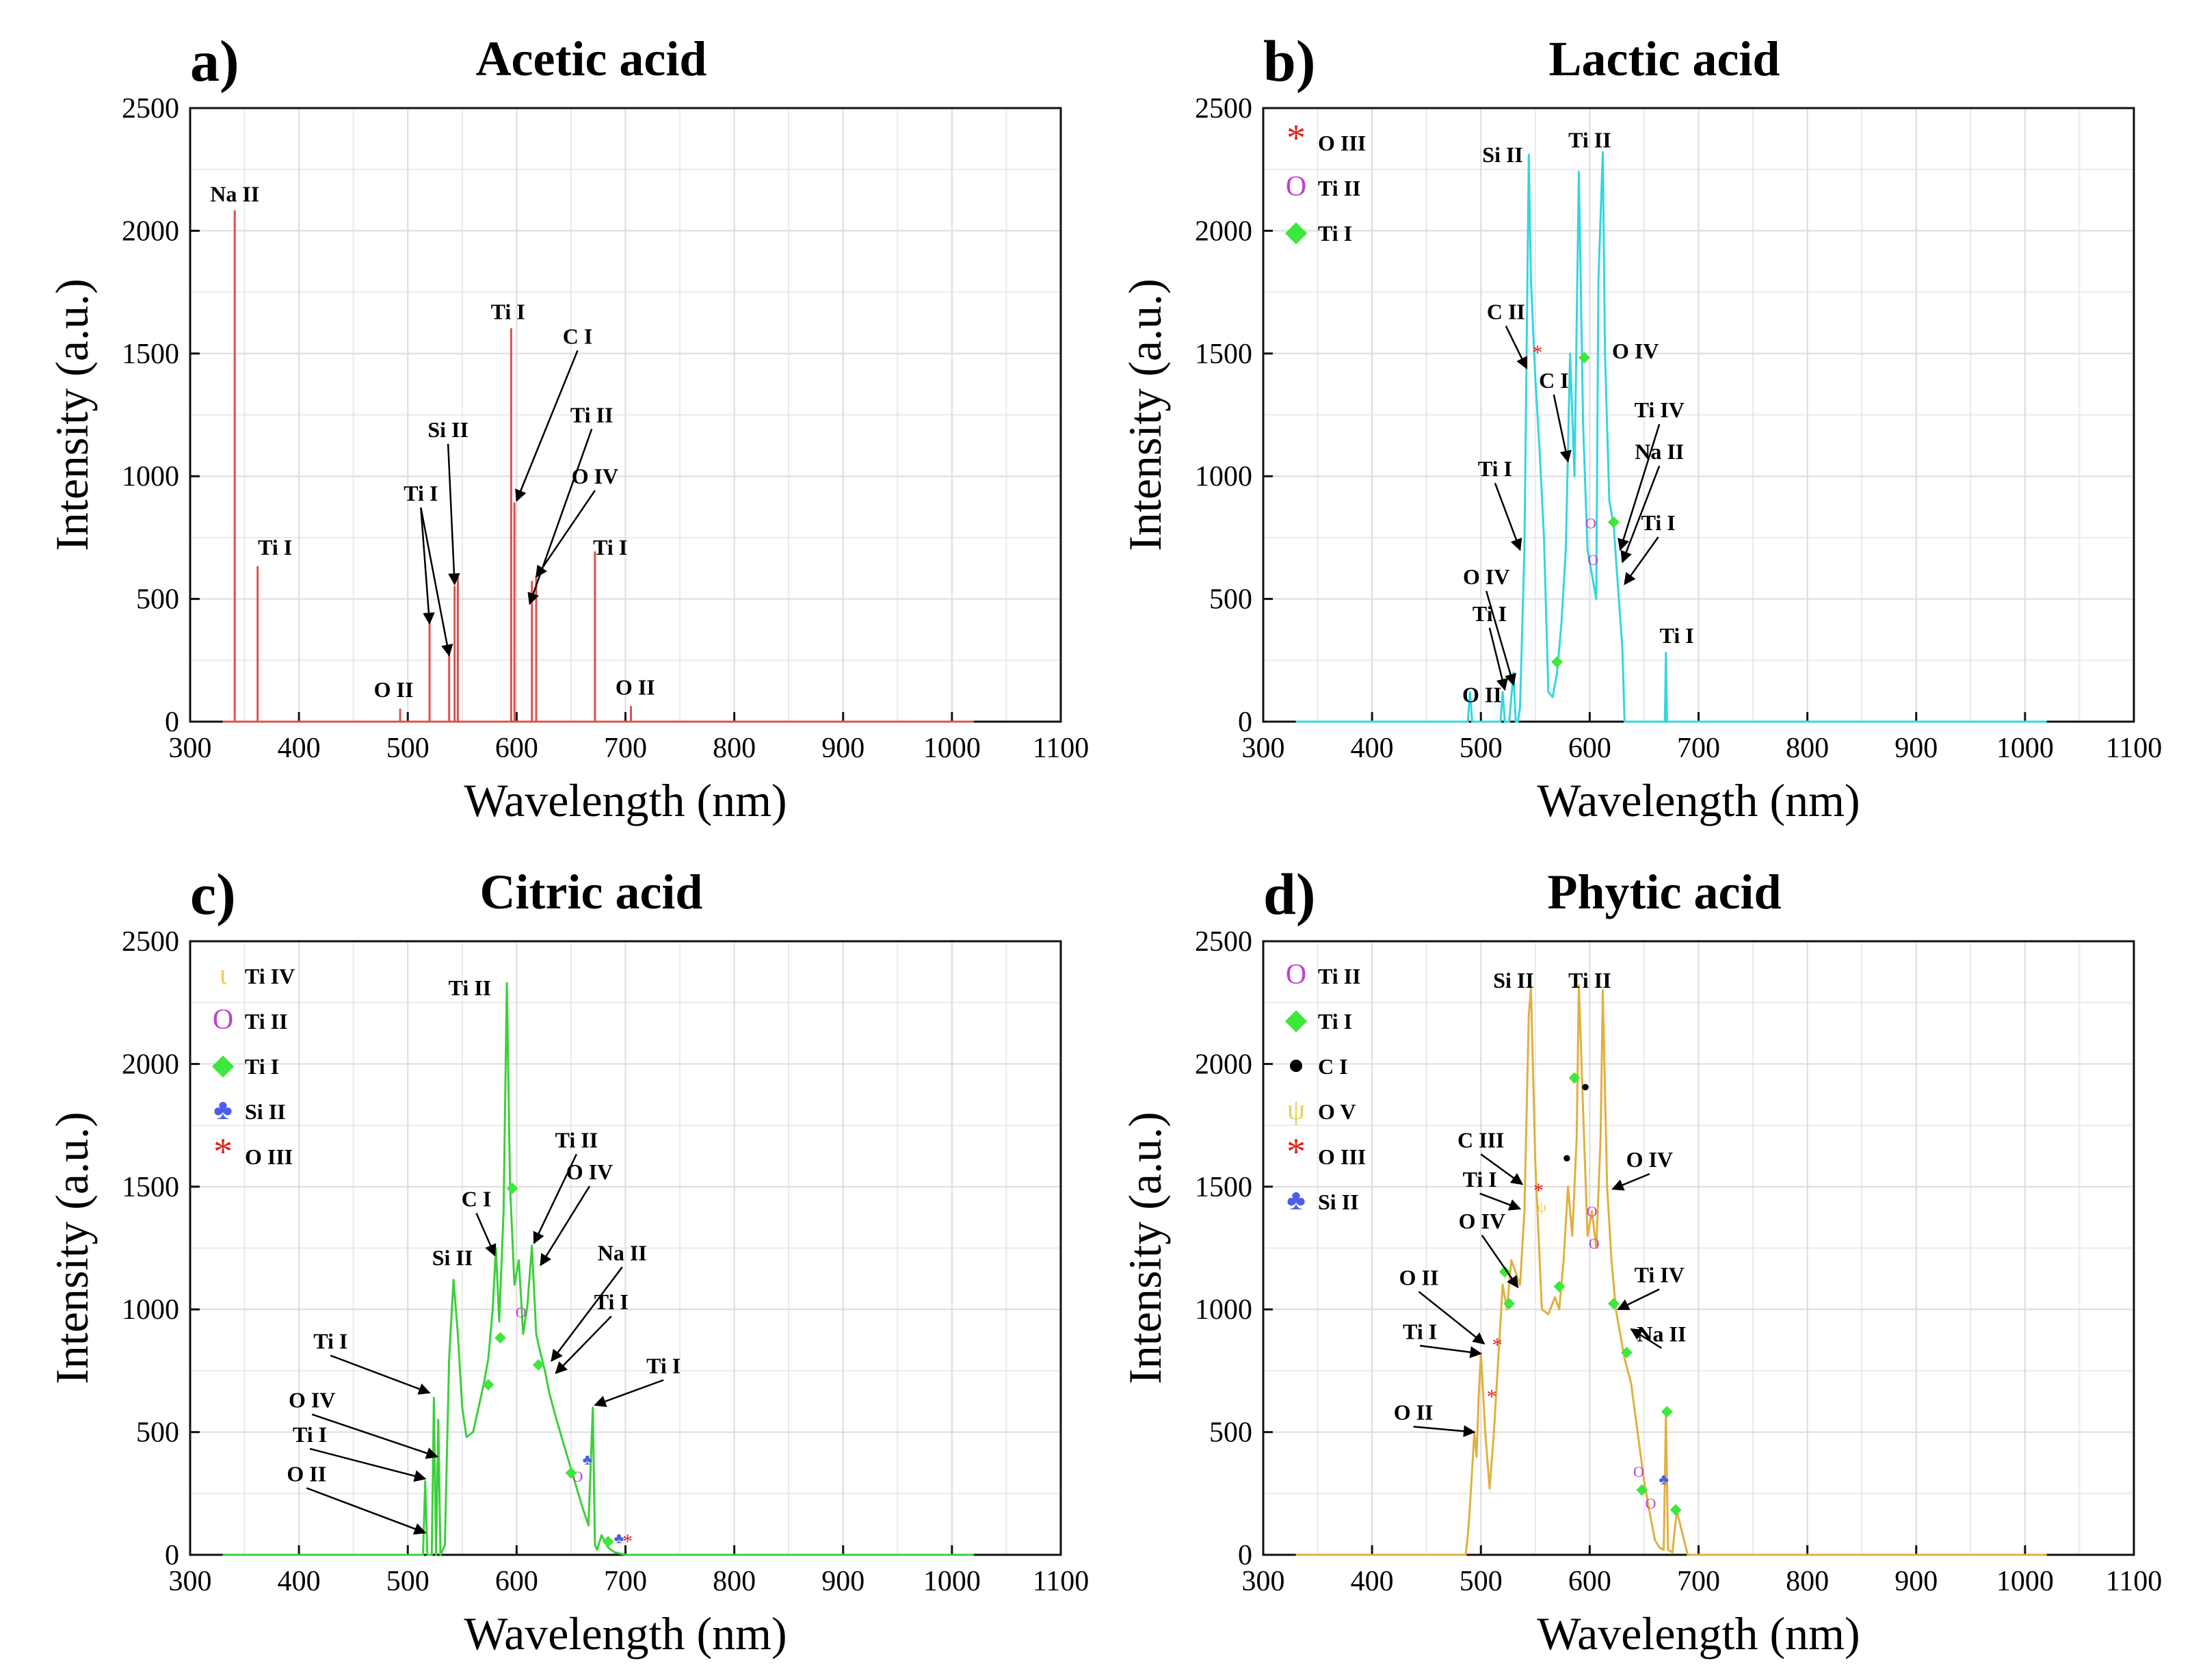 The height and width of the screenshot is (1680, 2205). I want to click on panel-title: Phytic acid, so click(1665, 892).